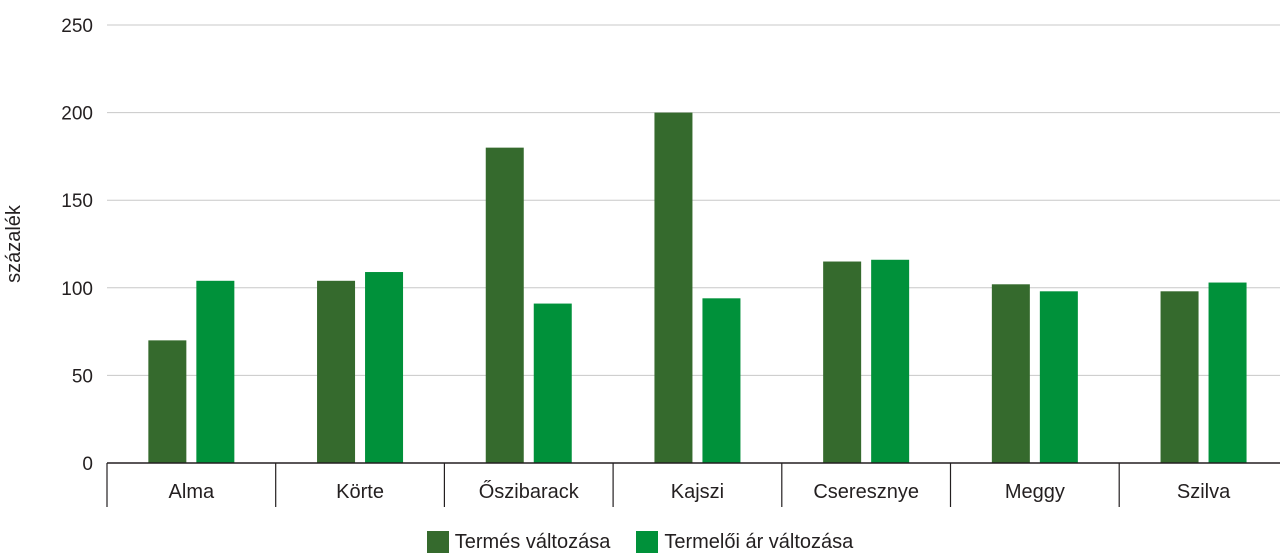  What do you see at coordinates (384, 367) in the screenshot?
I see `bar-körte-series-2` at bounding box center [384, 367].